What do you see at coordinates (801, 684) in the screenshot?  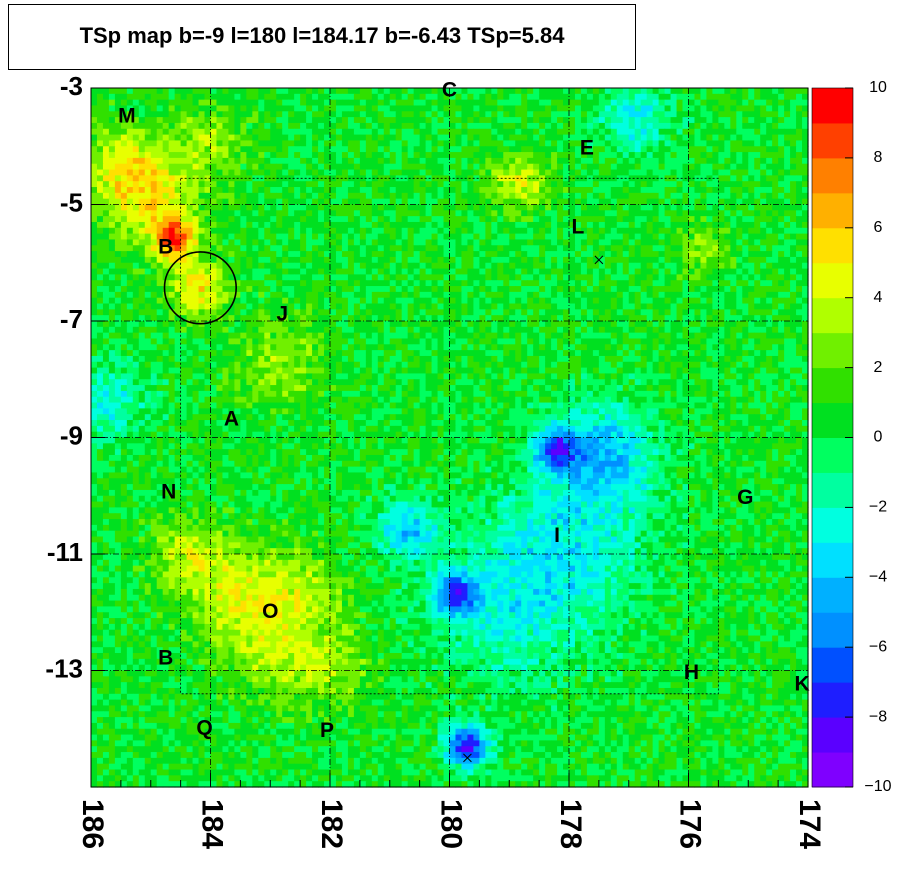 I see `source-label: K` at bounding box center [801, 684].